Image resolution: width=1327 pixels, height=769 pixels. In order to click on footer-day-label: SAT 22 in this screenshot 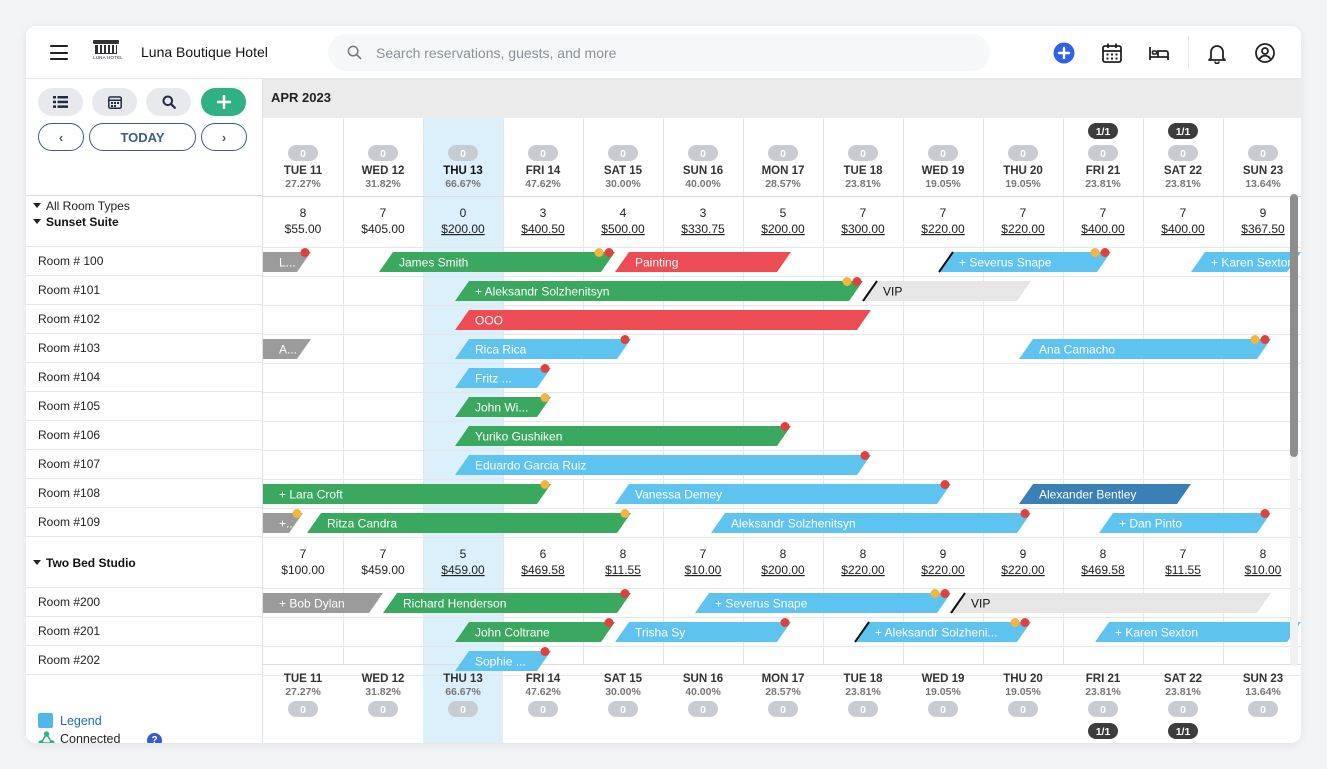, I will do `click(1183, 679)`.